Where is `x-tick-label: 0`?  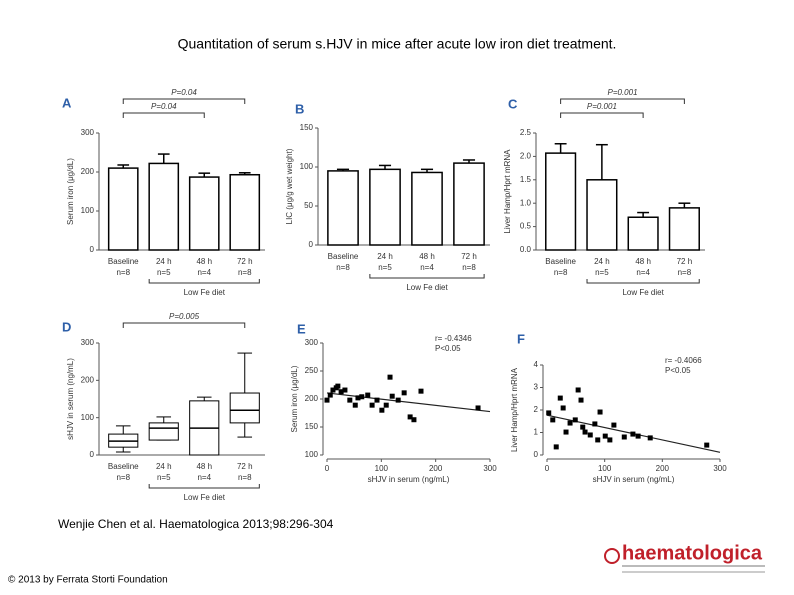
x-tick-label: 0 is located at coordinates (547, 468).